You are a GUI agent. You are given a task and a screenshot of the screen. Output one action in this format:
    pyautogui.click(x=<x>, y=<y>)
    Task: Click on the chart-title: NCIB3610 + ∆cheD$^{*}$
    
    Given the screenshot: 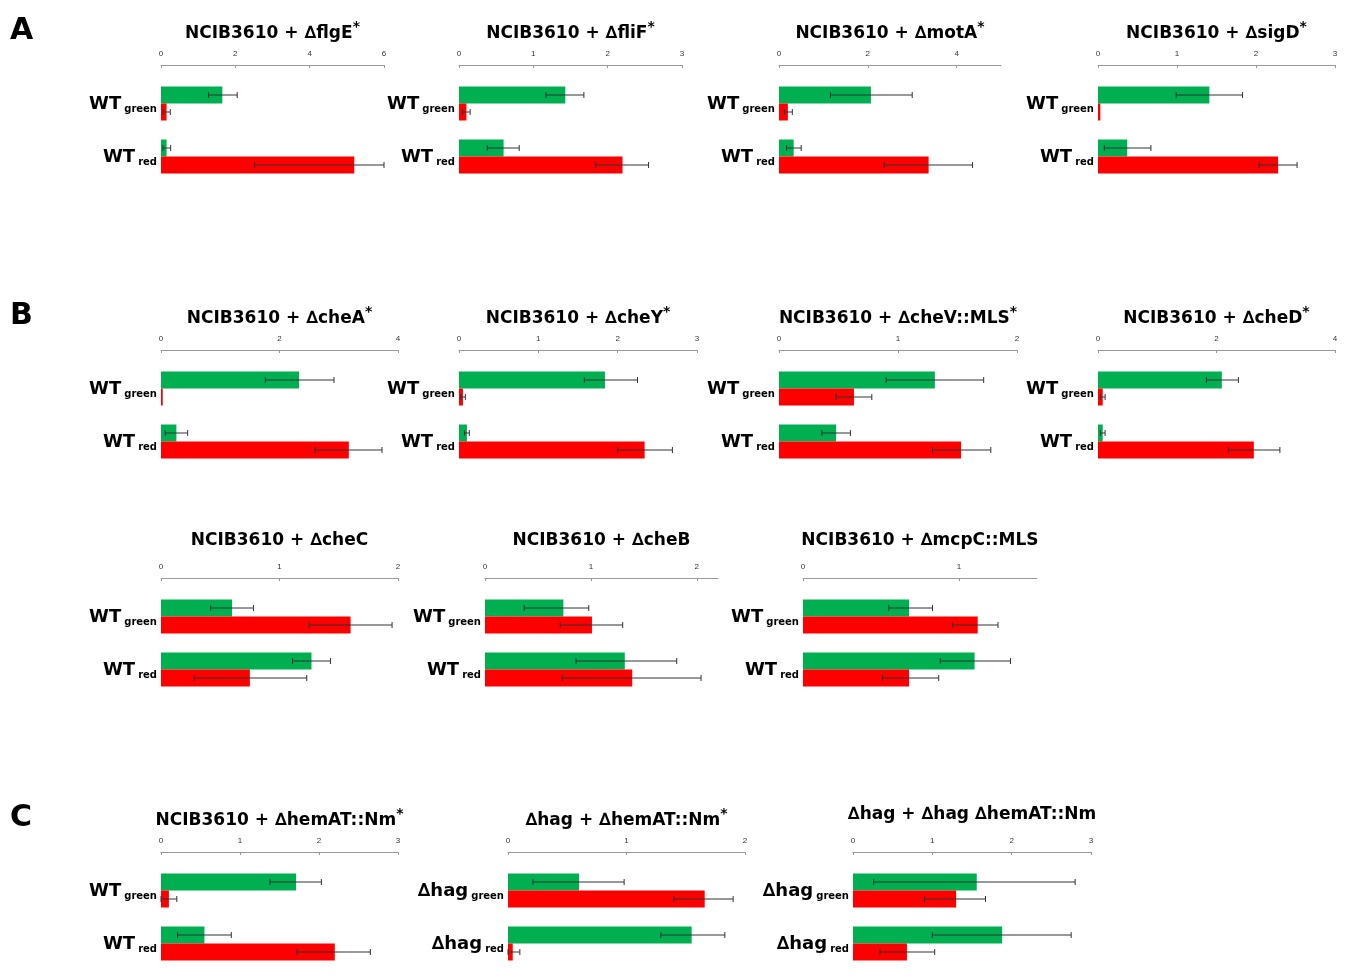 What is the action you would take?
    pyautogui.click(x=1216, y=315)
    